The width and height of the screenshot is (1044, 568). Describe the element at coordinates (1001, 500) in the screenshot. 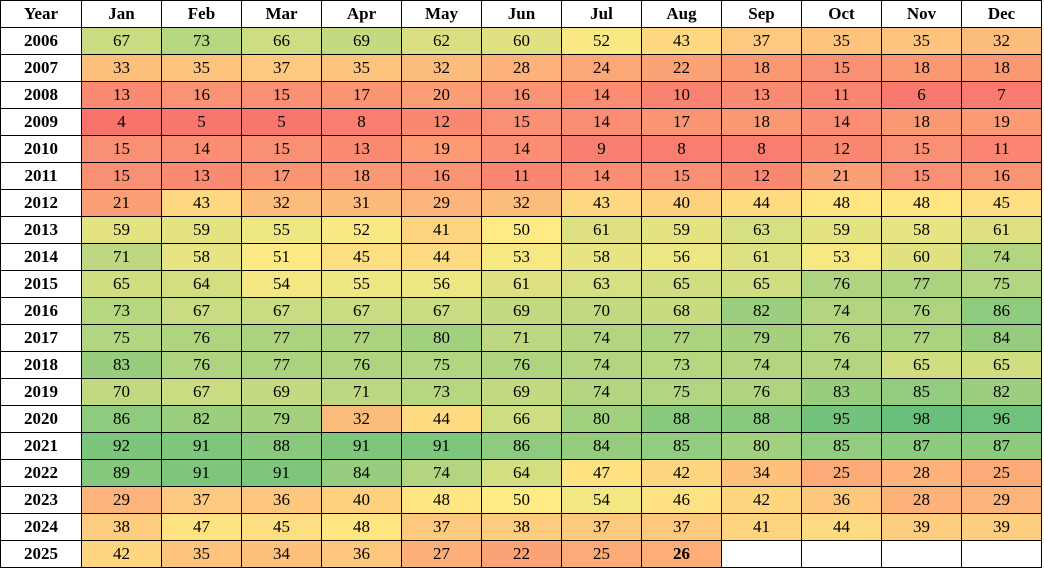

I see `heatmap-cell: 29` at that location.